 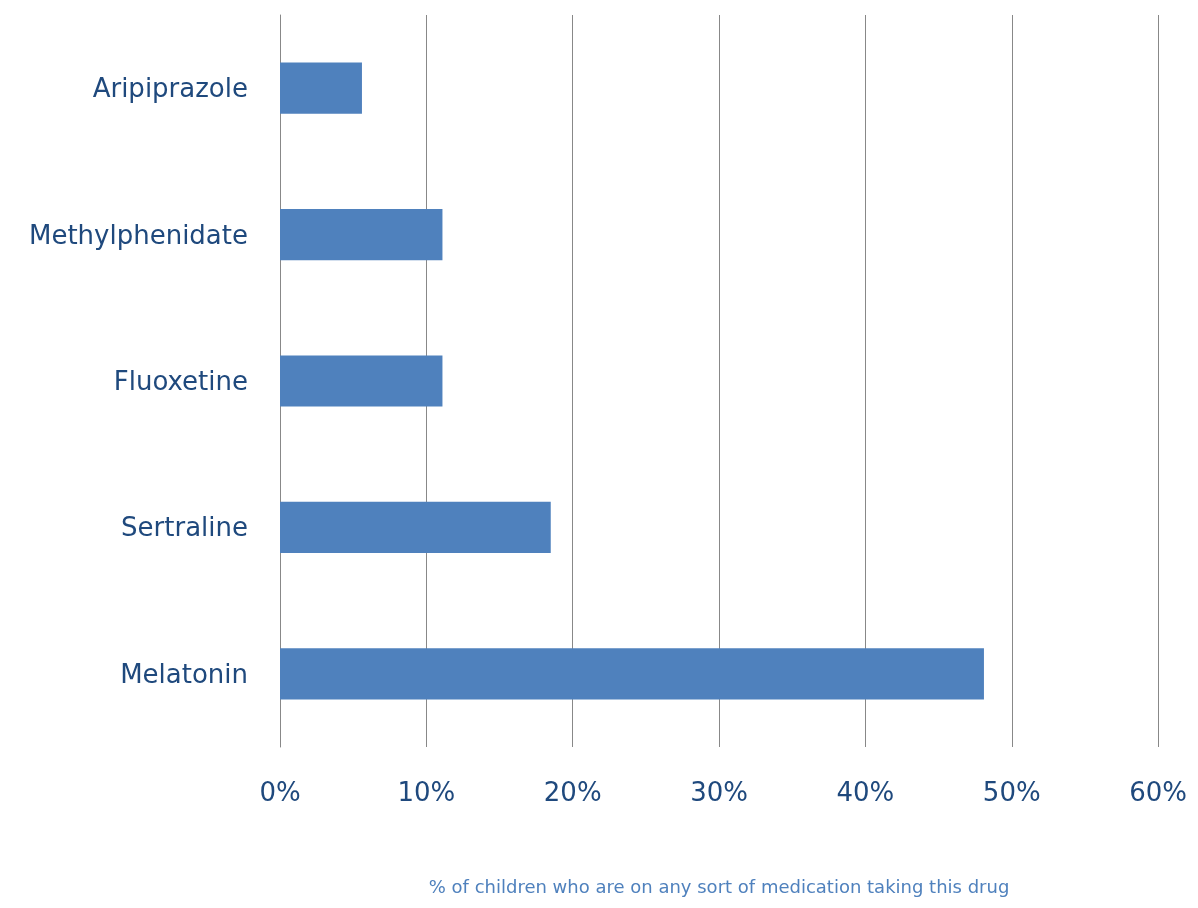 What do you see at coordinates (184, 673) in the screenshot?
I see `y-tick-label: Melatonin` at bounding box center [184, 673].